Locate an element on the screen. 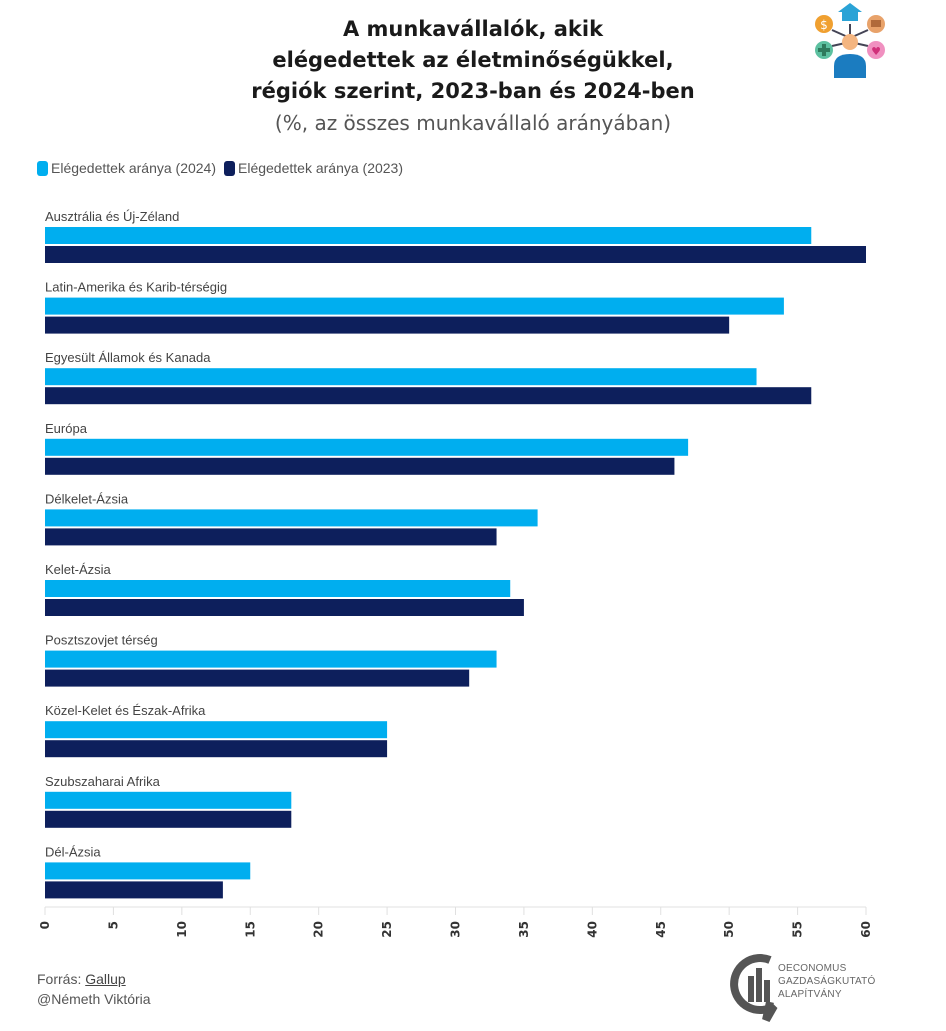  person-body-icon is located at coordinates (850, 66).